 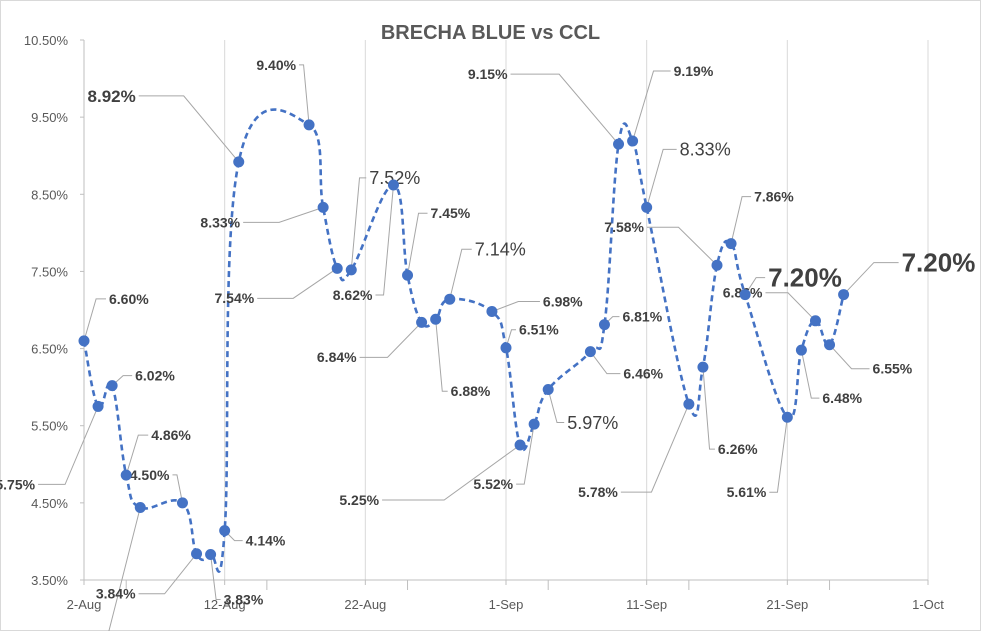 I want to click on data-label: 3.84%, so click(x=116, y=594).